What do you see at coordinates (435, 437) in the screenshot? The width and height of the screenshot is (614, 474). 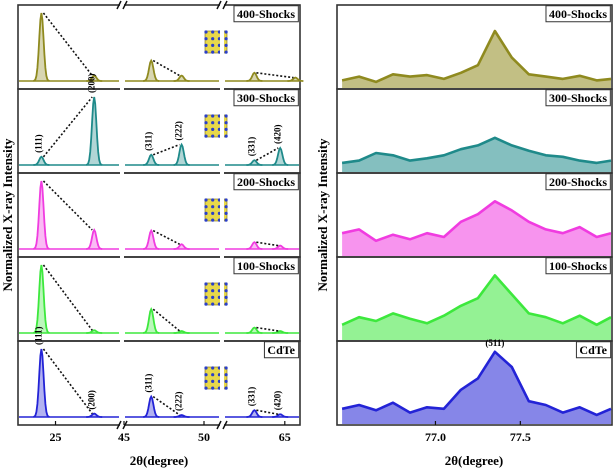 I see `x-tick-label: 77.0` at bounding box center [435, 437].